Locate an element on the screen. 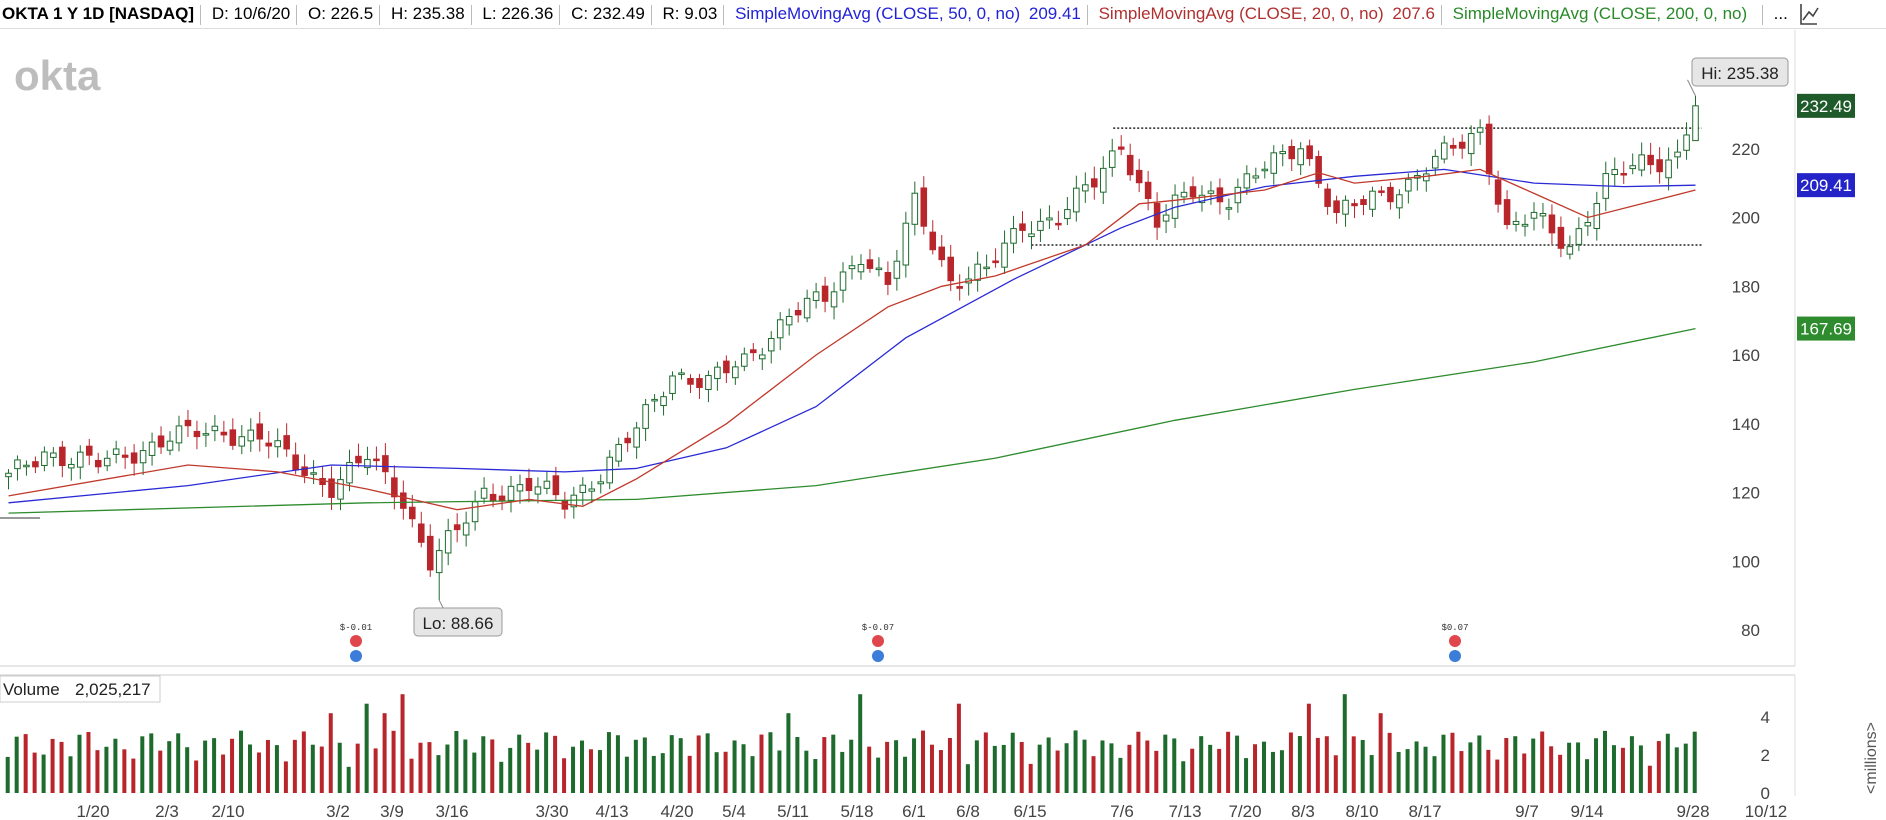  sma20-study-value: 207.6 is located at coordinates (1413, 13).